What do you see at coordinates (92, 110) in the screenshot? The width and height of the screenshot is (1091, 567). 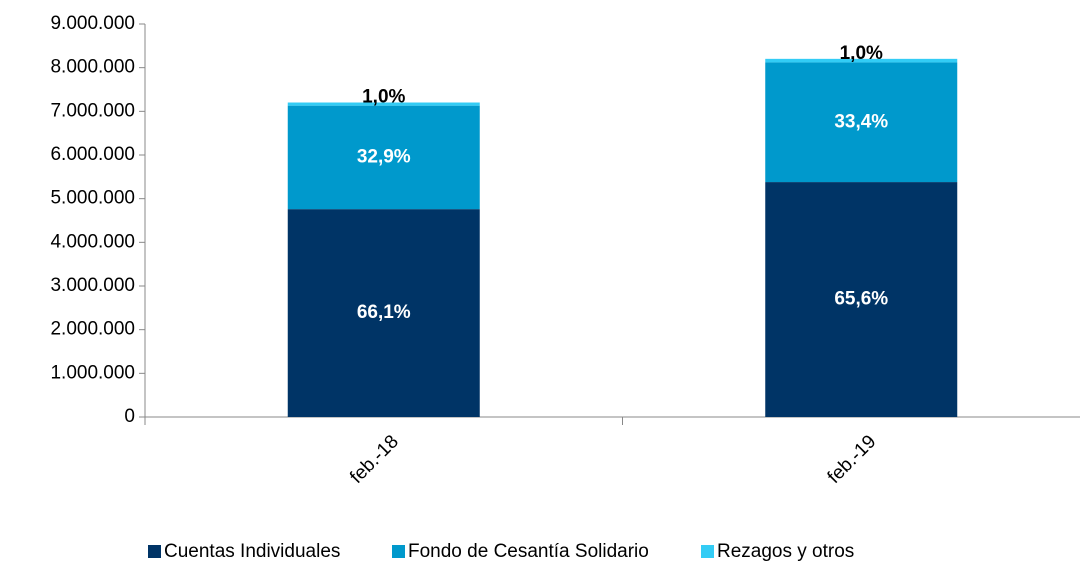 I see `y-tick-label: 7.000.000` at bounding box center [92, 110].